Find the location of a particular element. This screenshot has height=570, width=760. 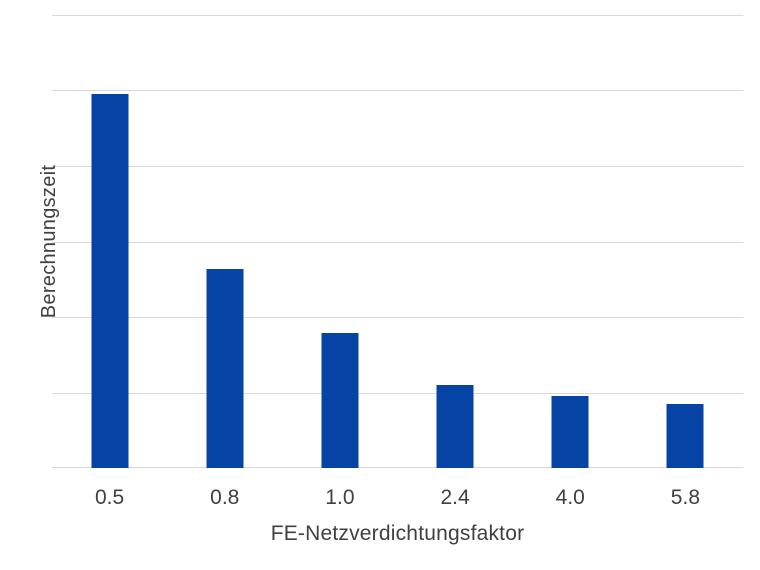

bar-1.0 is located at coordinates (340, 400).